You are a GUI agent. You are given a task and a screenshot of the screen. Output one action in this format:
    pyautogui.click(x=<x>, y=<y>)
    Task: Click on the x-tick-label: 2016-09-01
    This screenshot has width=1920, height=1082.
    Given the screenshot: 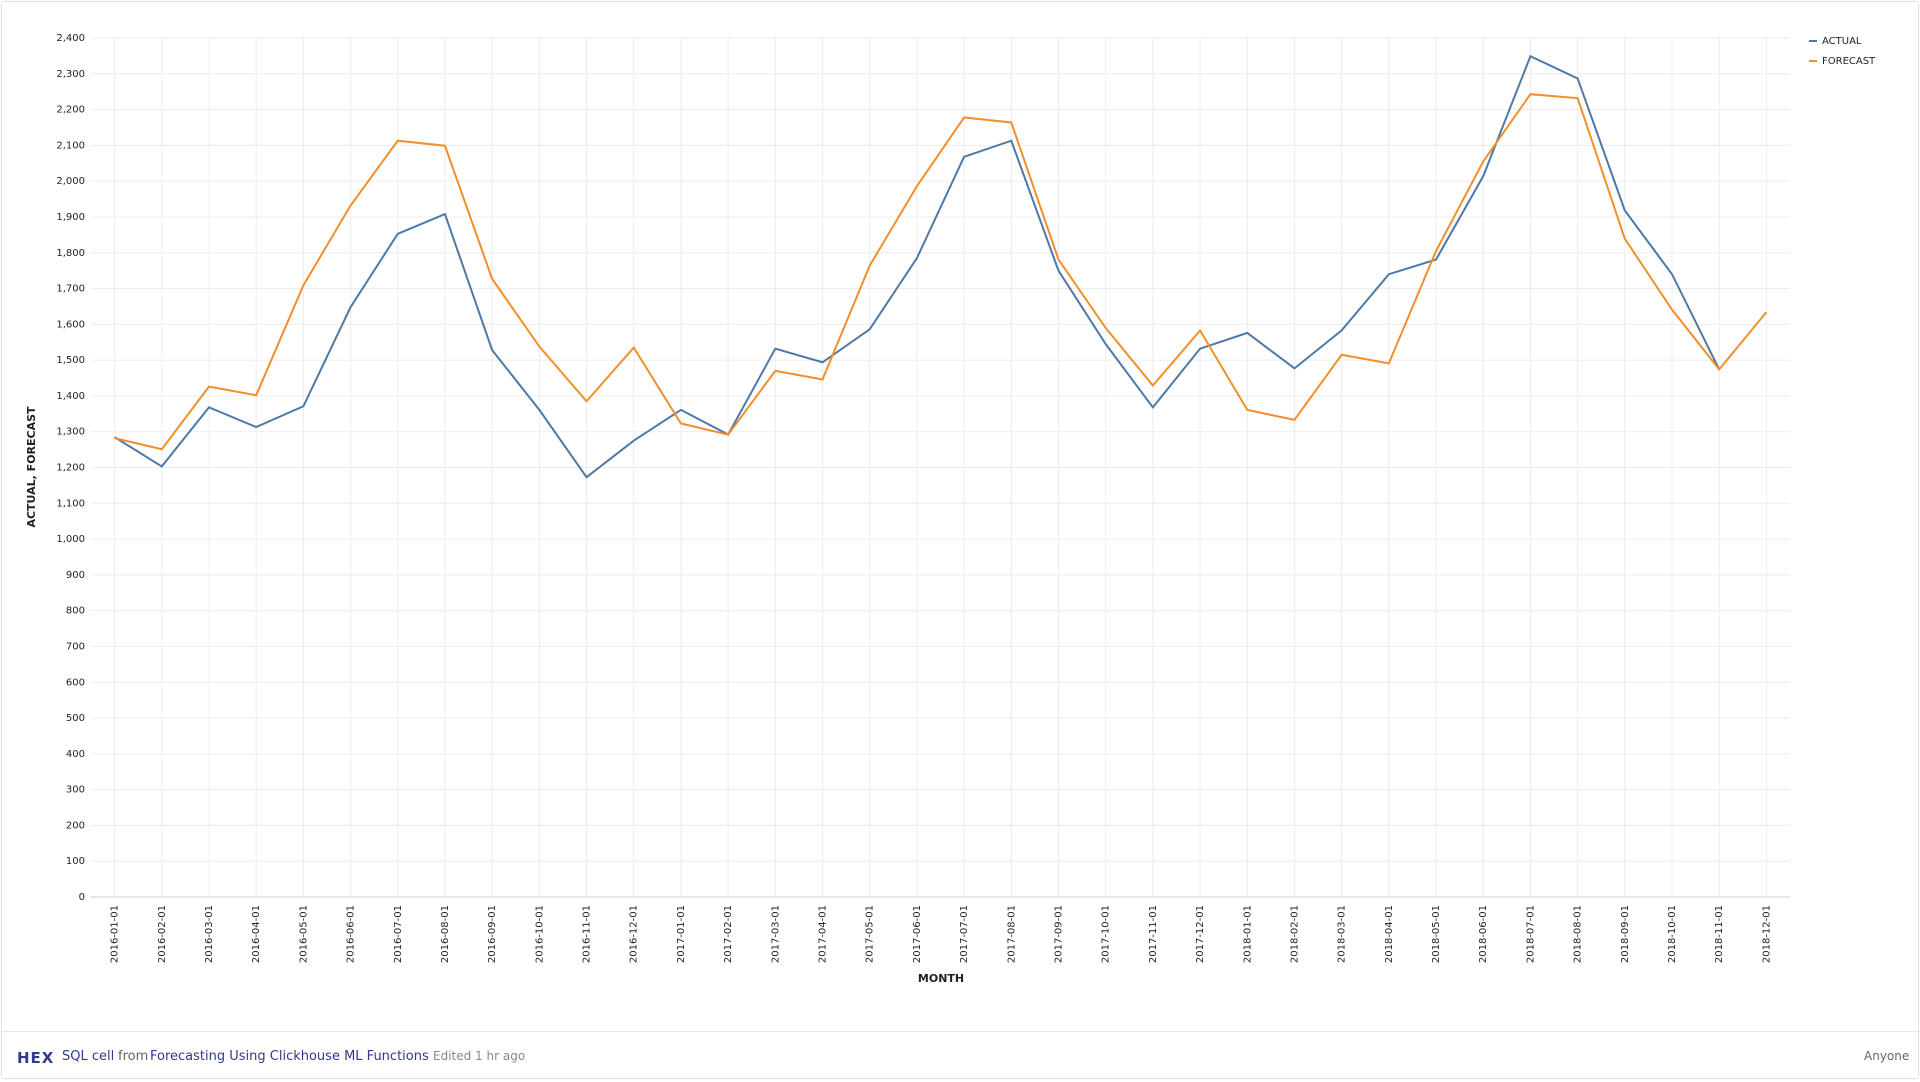 What is the action you would take?
    pyautogui.click(x=492, y=934)
    